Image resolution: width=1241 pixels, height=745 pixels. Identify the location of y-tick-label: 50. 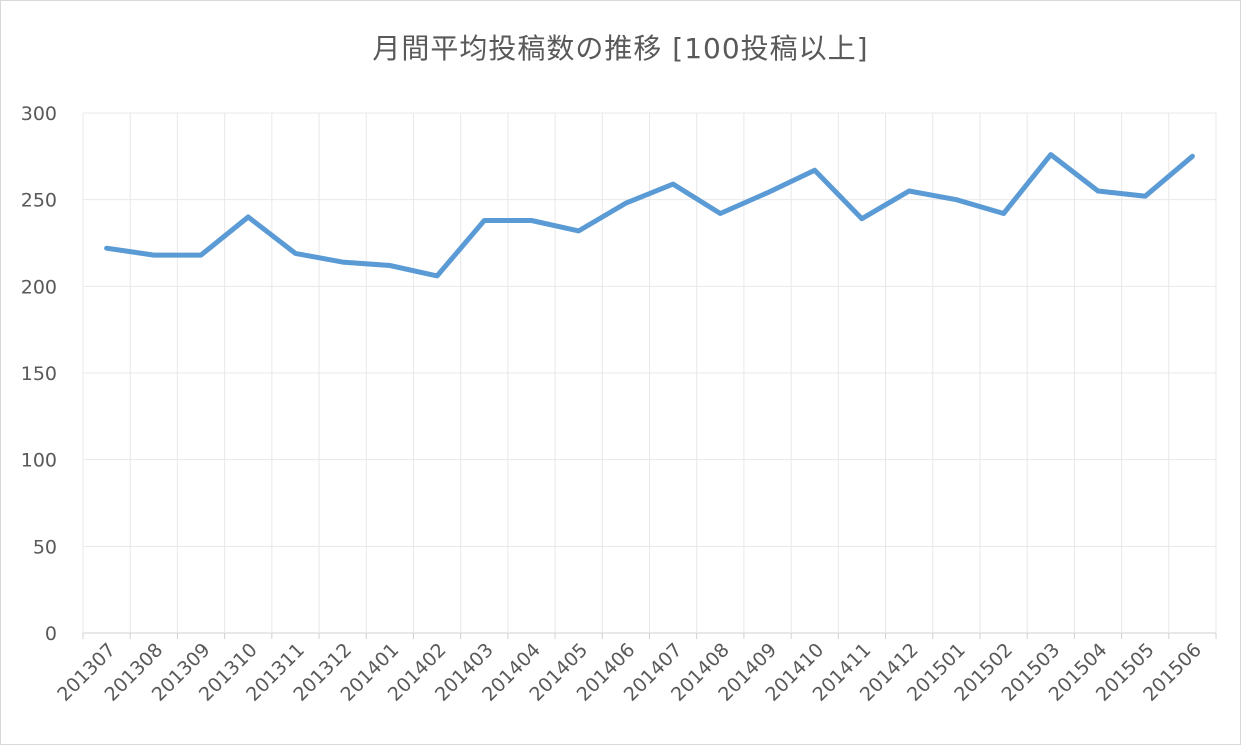
(45, 547).